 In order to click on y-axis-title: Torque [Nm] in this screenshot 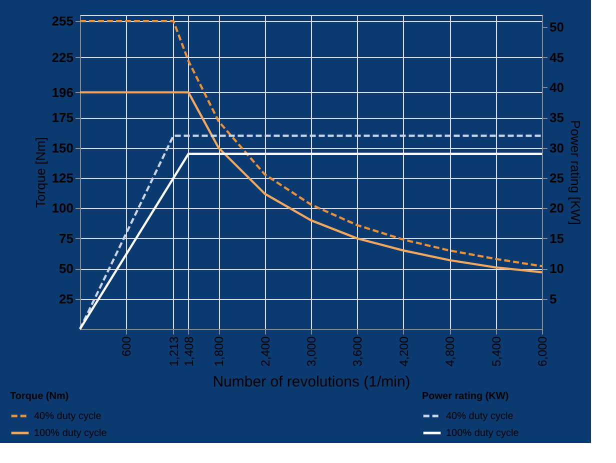, I will do `click(40, 172)`.